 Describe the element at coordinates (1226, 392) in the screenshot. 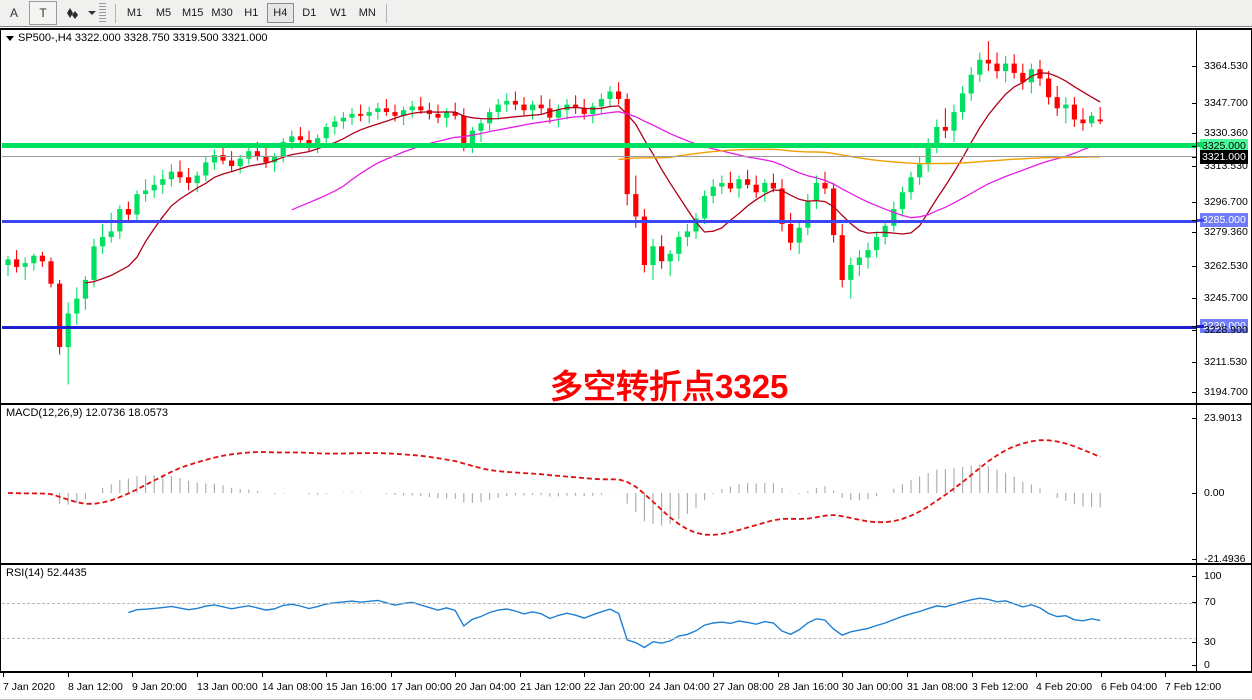

I see `price-label: 3194.700` at that location.